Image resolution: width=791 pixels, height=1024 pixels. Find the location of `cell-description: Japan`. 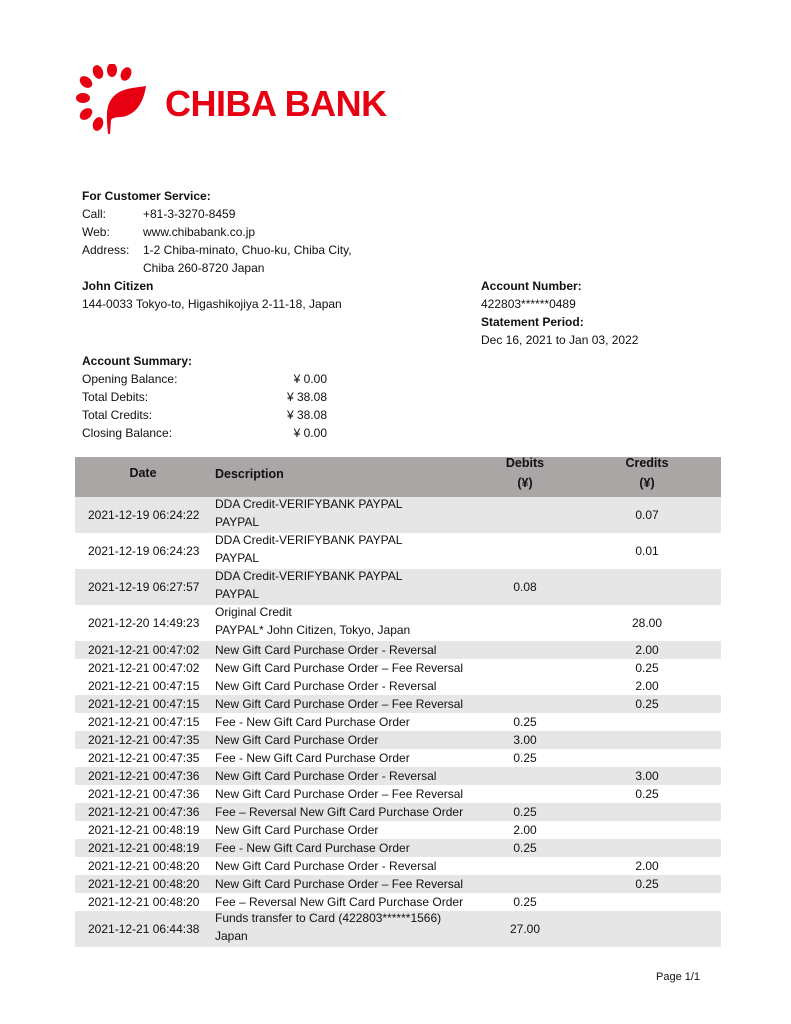

cell-description: Japan is located at coordinates (231, 936).